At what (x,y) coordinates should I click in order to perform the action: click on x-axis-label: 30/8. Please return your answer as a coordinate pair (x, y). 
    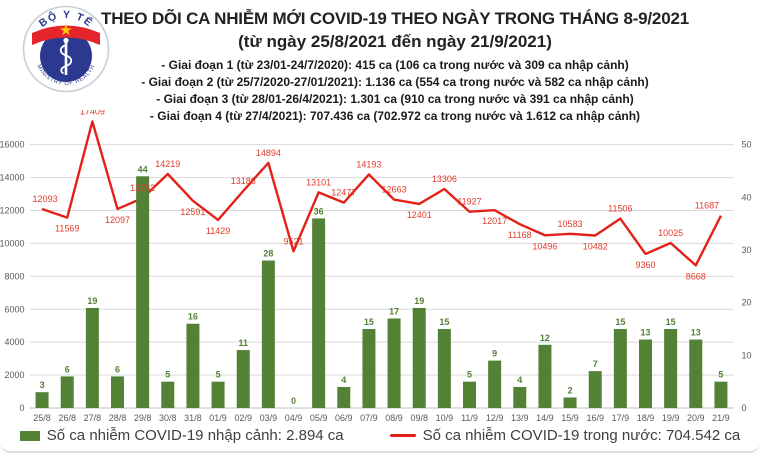
    Looking at the image, I should click on (168, 418).